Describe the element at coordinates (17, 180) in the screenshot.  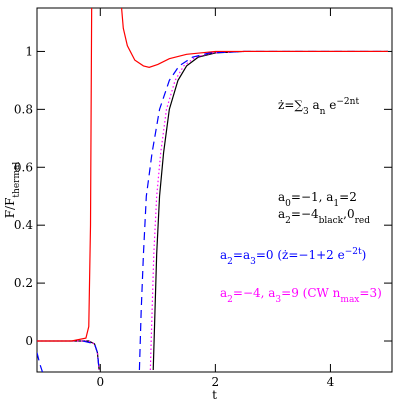
I see `y-axis-label-part: thermal` at that location.